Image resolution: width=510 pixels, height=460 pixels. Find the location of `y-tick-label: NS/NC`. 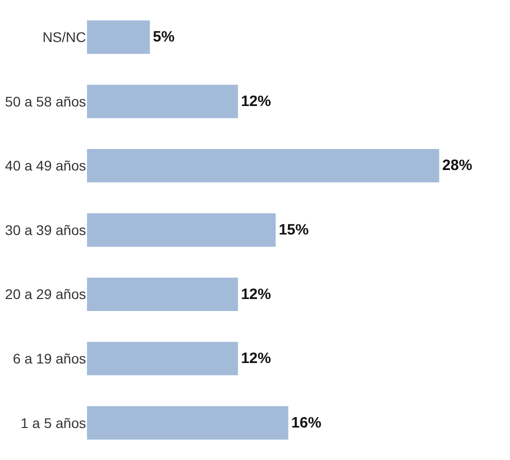

y-tick-label: NS/NC is located at coordinates (64, 37).